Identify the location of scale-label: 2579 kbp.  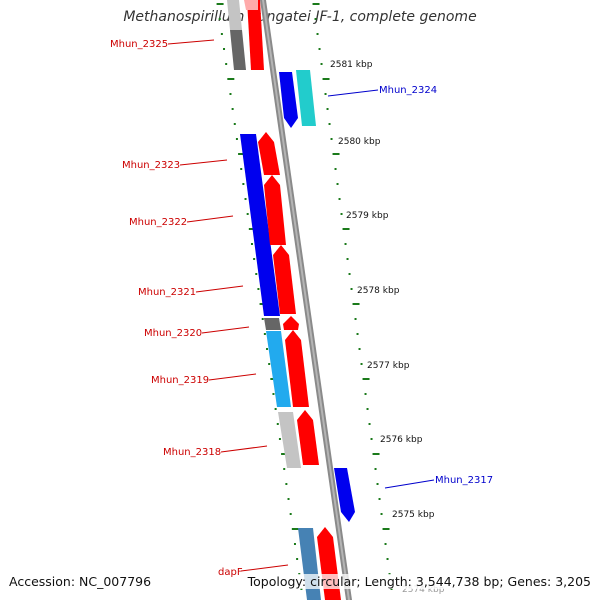
(367, 216).